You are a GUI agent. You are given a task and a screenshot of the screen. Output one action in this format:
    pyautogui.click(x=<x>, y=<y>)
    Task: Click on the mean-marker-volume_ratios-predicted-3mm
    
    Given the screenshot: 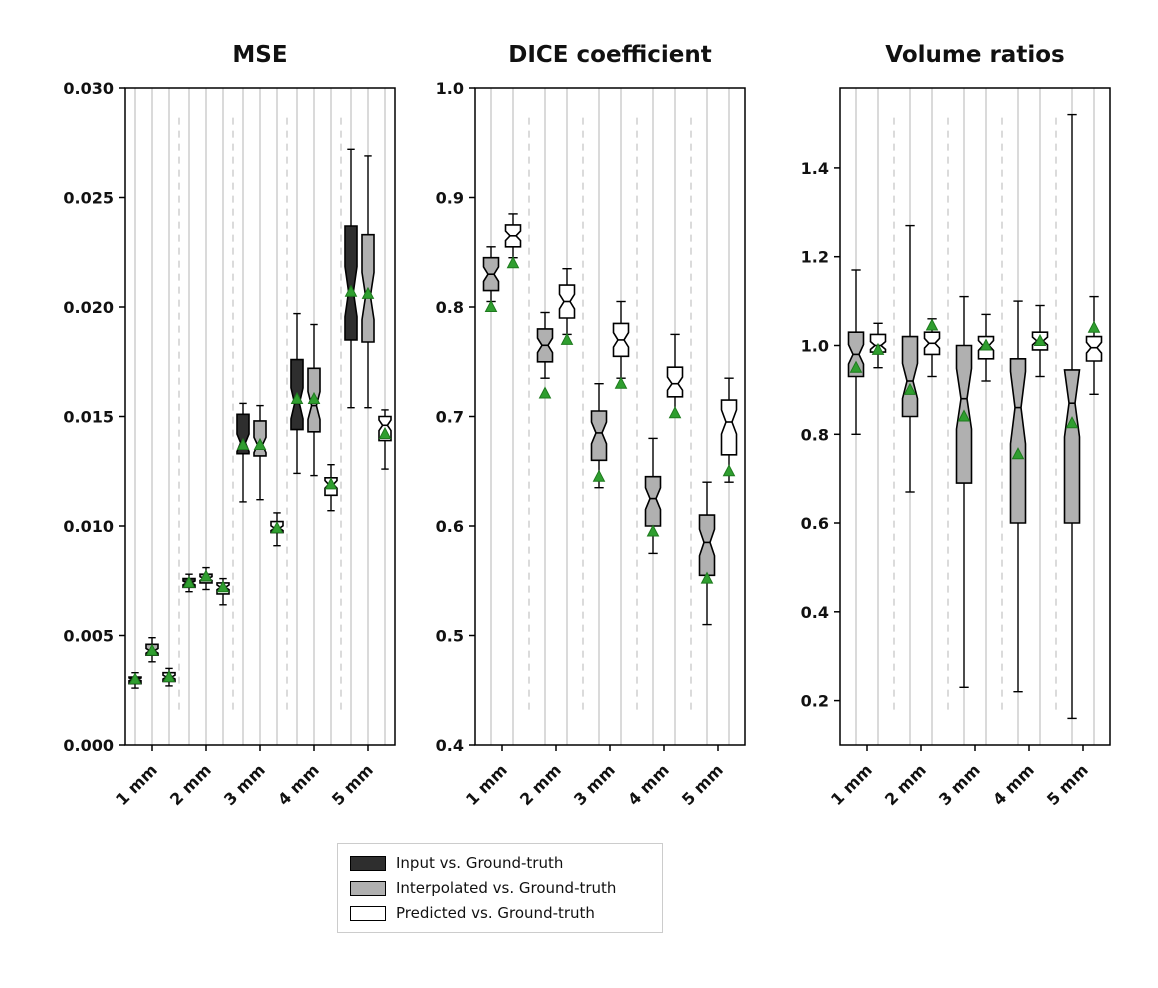 What is the action you would take?
    pyautogui.click(x=986, y=344)
    